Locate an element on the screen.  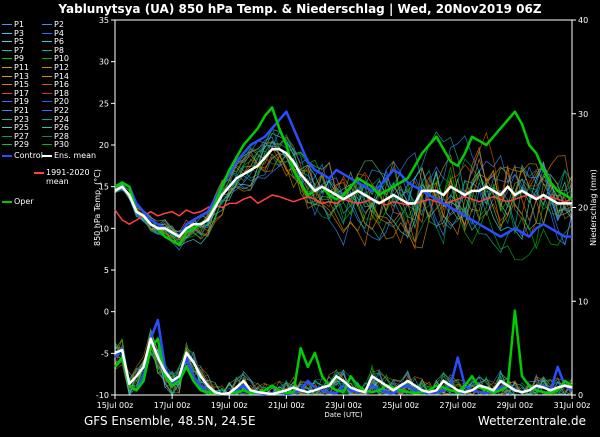
legend-entry-member: P26 is located at coordinates (55, 127).